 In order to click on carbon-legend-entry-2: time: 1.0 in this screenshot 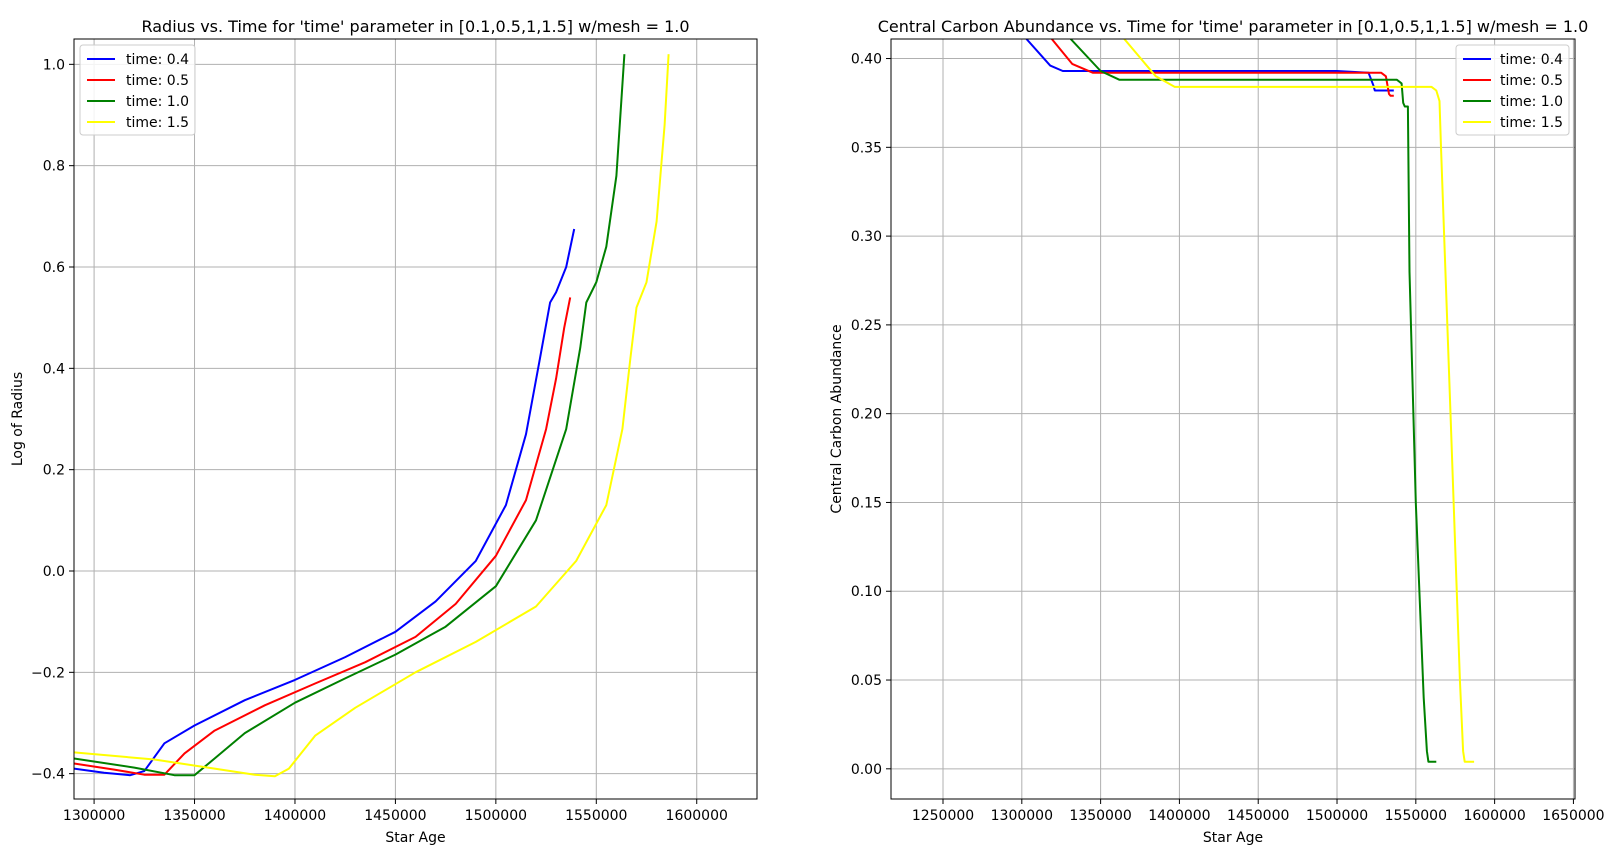, I will do `click(1531, 102)`.